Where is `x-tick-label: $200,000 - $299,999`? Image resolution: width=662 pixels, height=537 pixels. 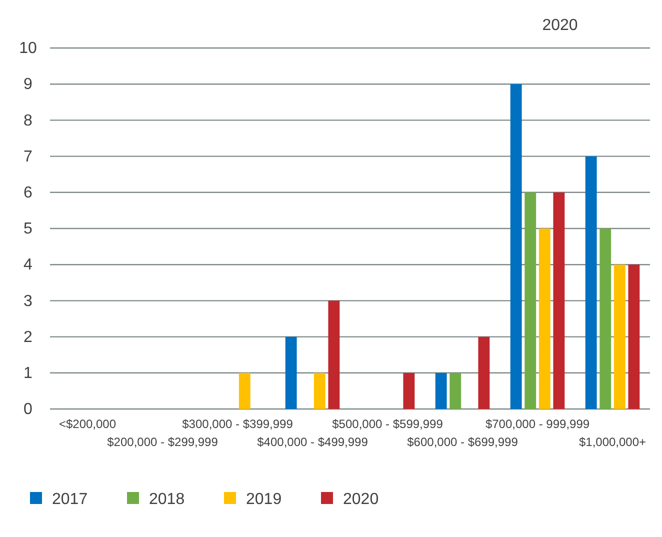 x-tick-label: $200,000 - $299,999 is located at coordinates (162, 441).